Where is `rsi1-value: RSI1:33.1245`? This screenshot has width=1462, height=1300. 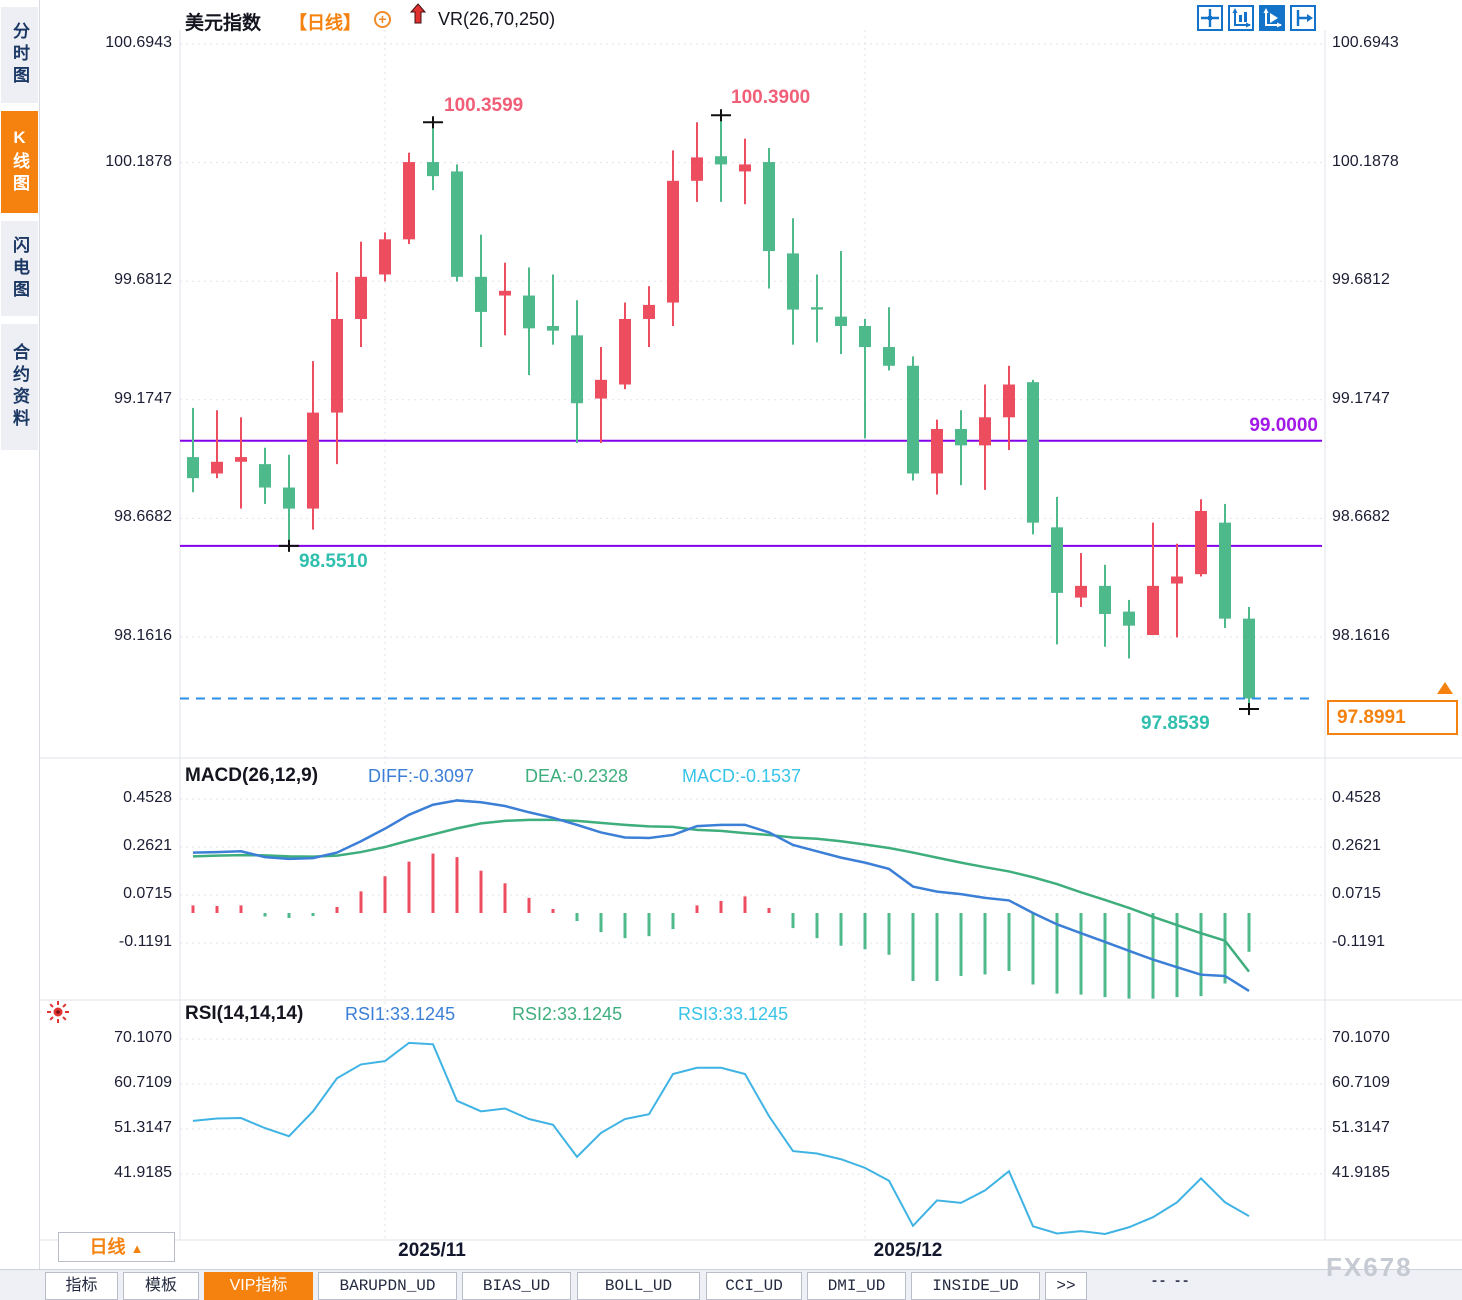 rsi1-value: RSI1:33.1245 is located at coordinates (400, 1014).